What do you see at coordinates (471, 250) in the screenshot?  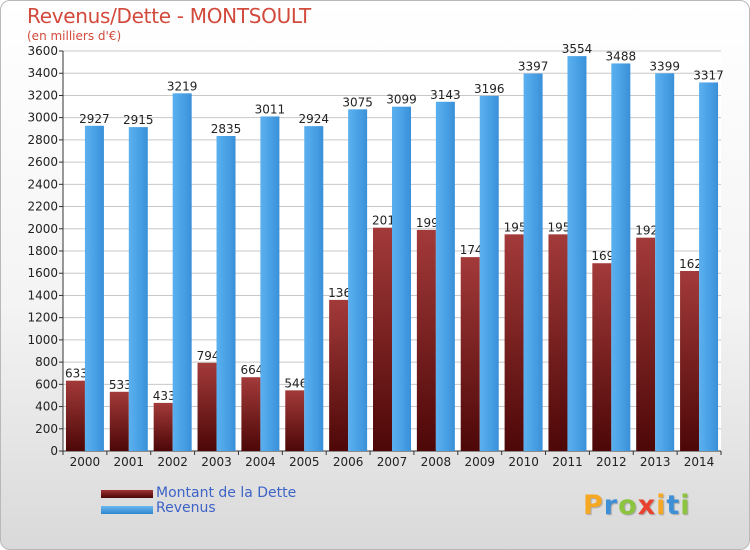 I see `bar-label-dette: 174` at bounding box center [471, 250].